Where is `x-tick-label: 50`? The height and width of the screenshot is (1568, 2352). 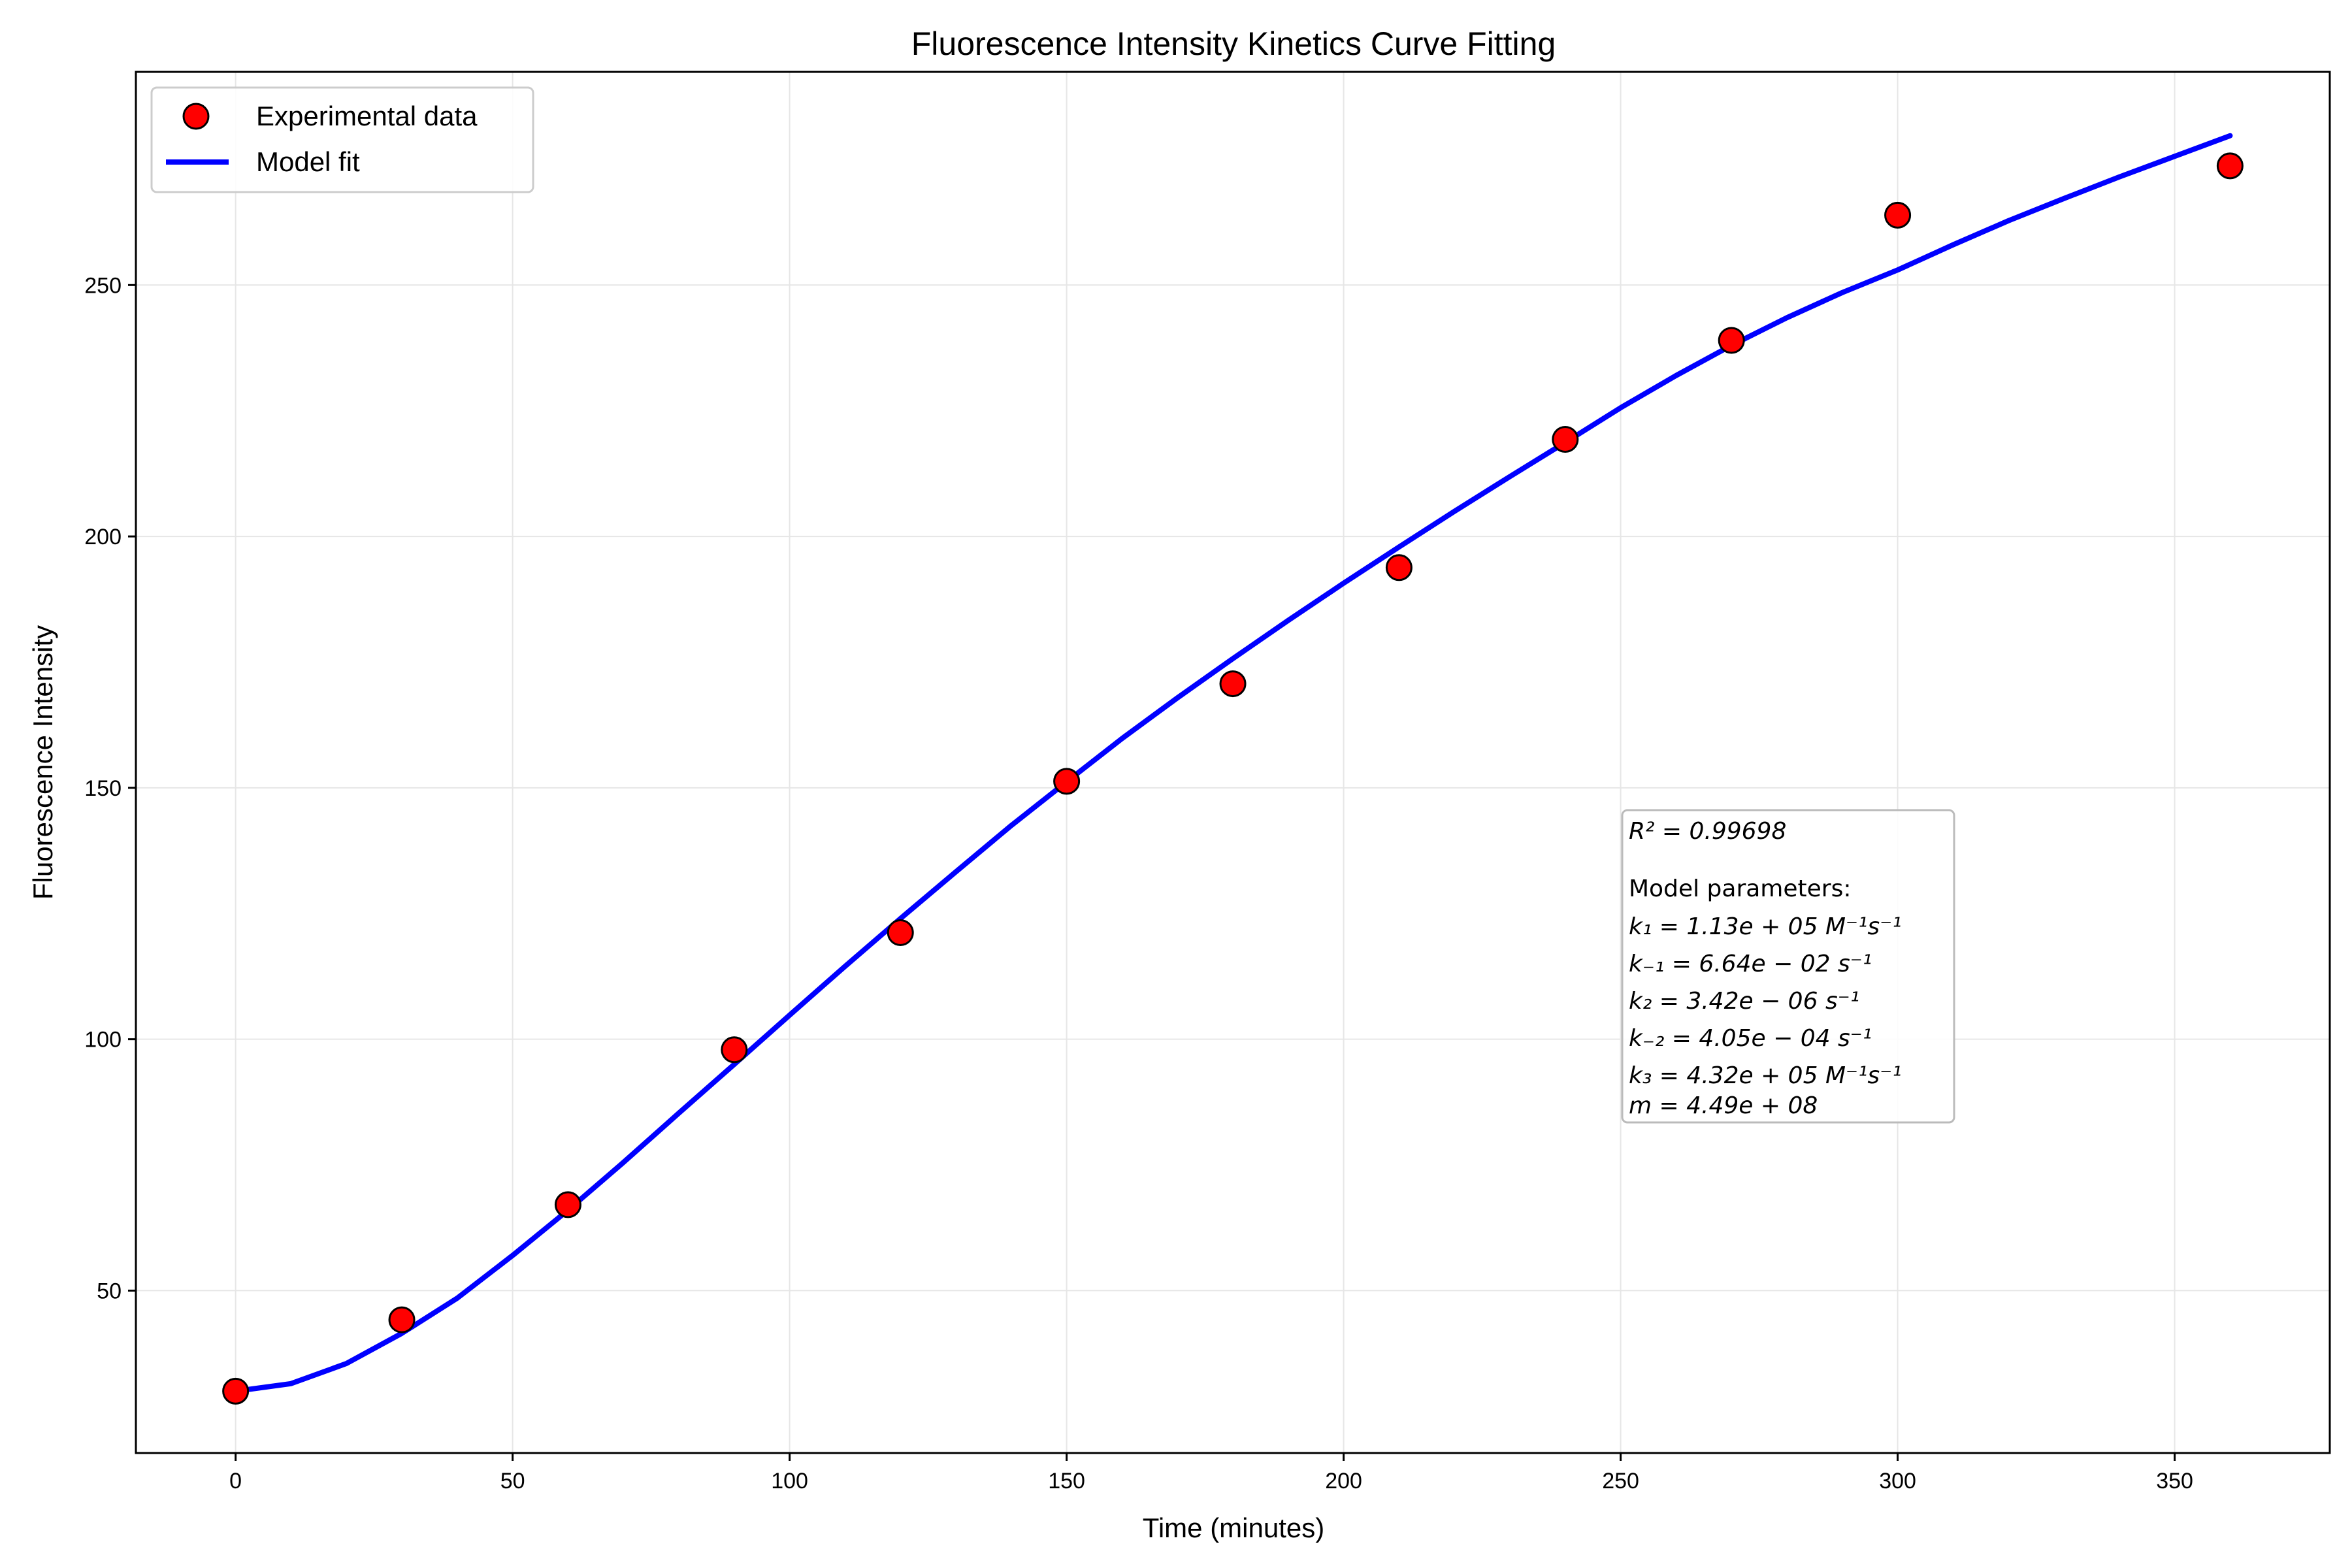 x-tick-label: 50 is located at coordinates (512, 1481).